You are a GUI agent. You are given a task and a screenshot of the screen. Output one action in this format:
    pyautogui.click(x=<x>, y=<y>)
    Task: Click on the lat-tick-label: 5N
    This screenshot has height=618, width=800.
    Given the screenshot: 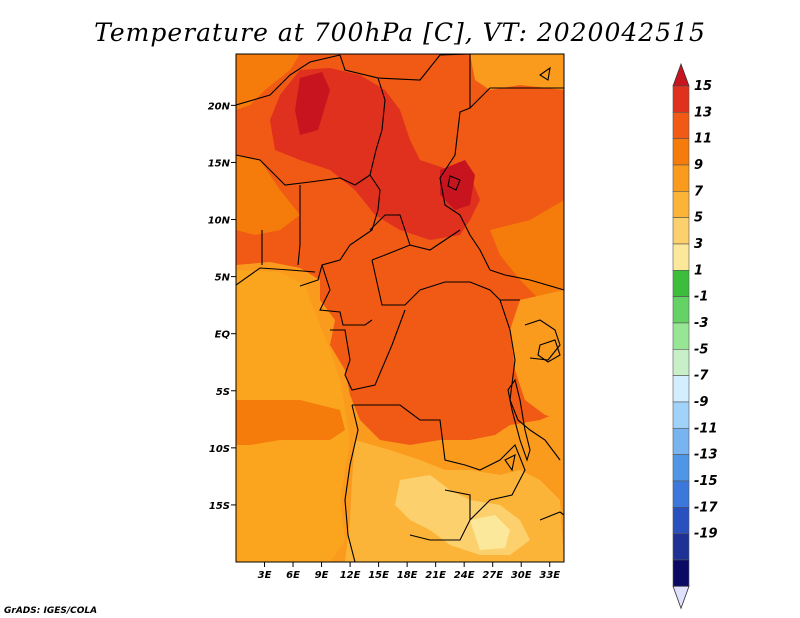 What is the action you would take?
    pyautogui.click(x=223, y=278)
    